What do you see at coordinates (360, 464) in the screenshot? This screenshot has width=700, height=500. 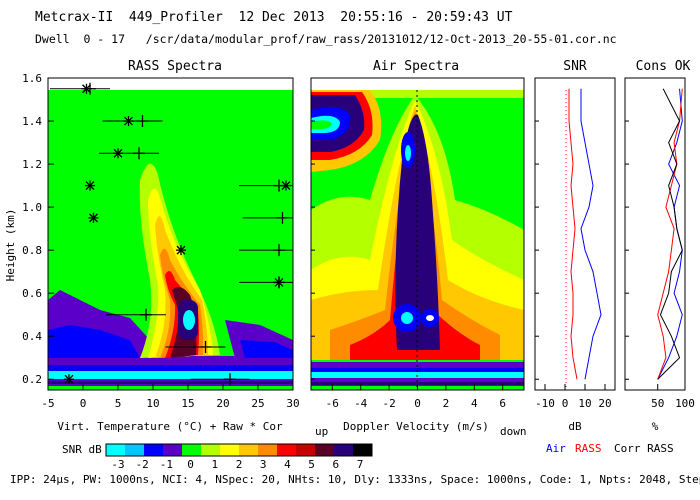 I see `colorbar-tick-label: 7` at bounding box center [360, 464].